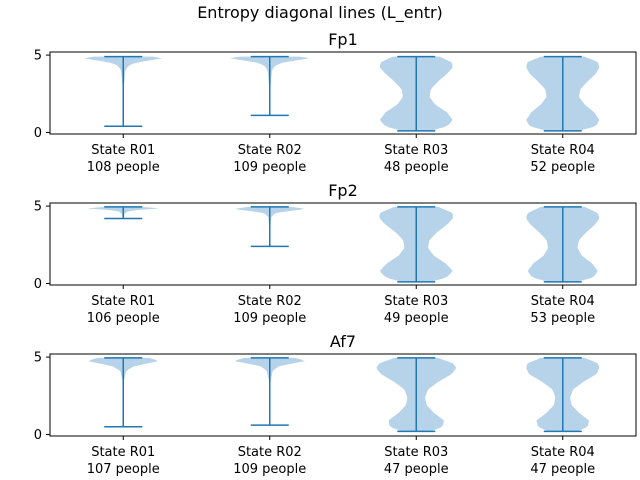 This screenshot has width=640, height=480. What do you see at coordinates (123, 318) in the screenshot?
I see `x-tick-count: 106 people` at bounding box center [123, 318].